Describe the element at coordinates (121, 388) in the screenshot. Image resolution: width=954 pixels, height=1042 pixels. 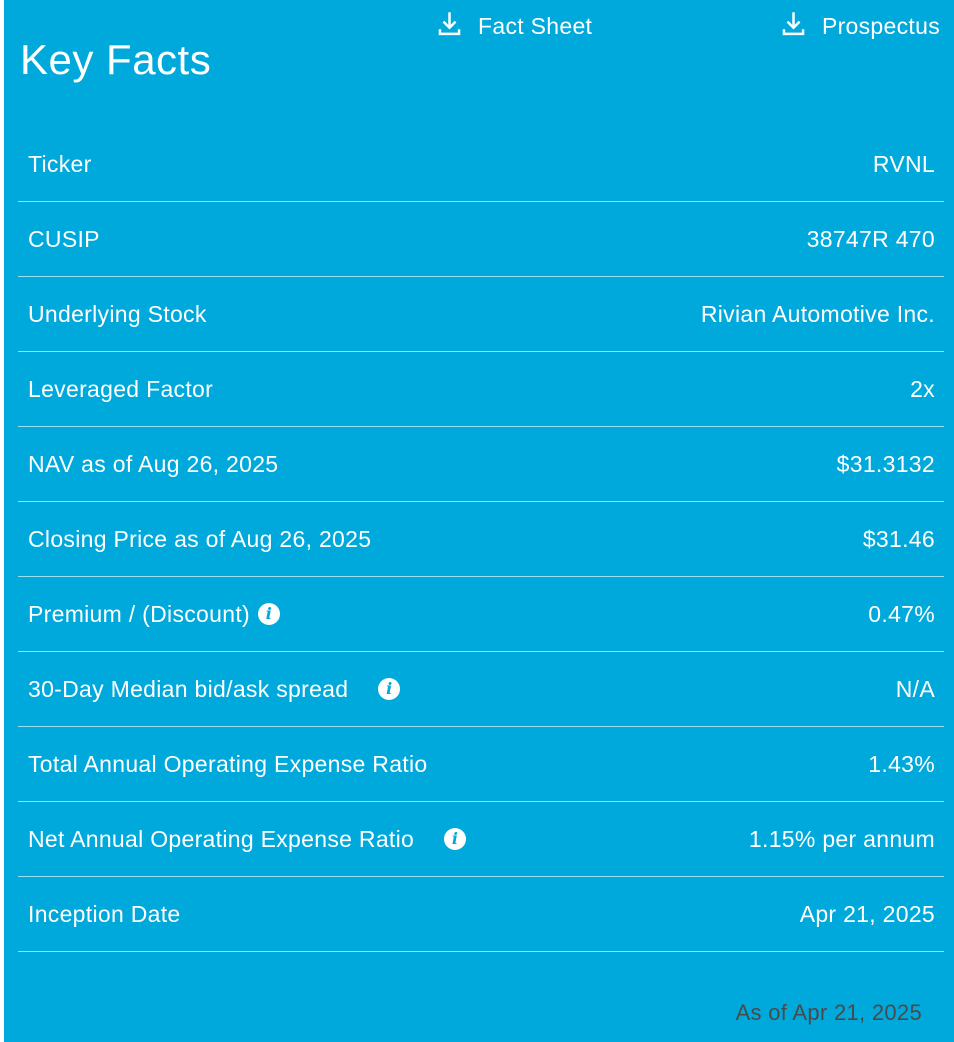
I see `fact-label: Leveraged Factor` at that location.